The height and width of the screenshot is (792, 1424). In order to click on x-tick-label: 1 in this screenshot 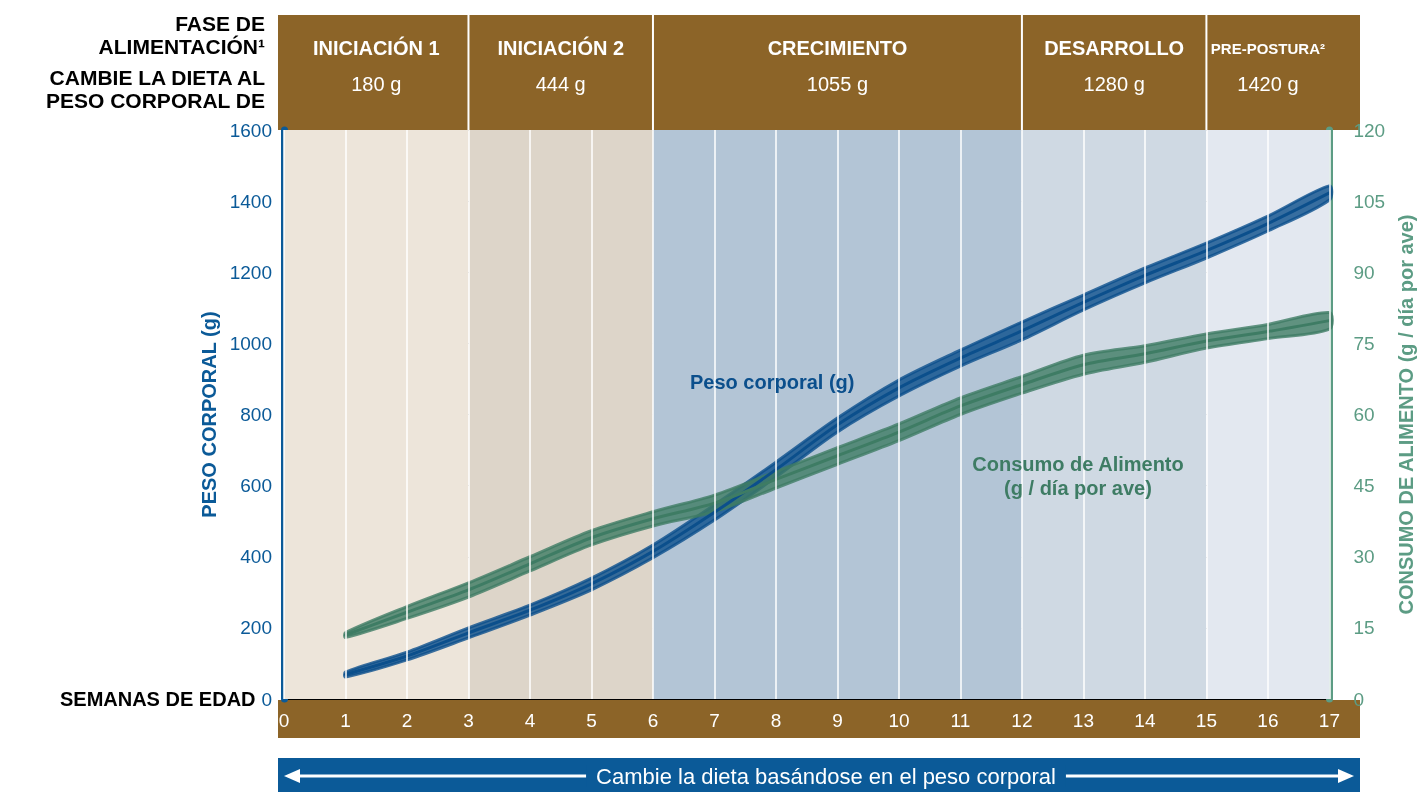, I will do `click(345, 720)`.